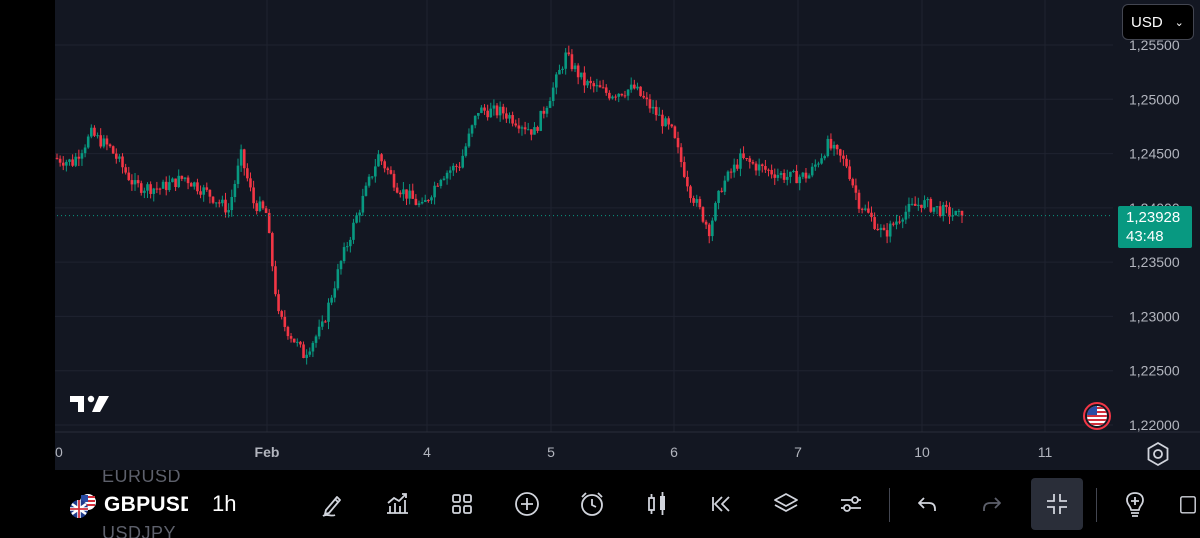 This screenshot has width=1200, height=538. What do you see at coordinates (657, 504) in the screenshot?
I see `chart-style-button` at bounding box center [657, 504].